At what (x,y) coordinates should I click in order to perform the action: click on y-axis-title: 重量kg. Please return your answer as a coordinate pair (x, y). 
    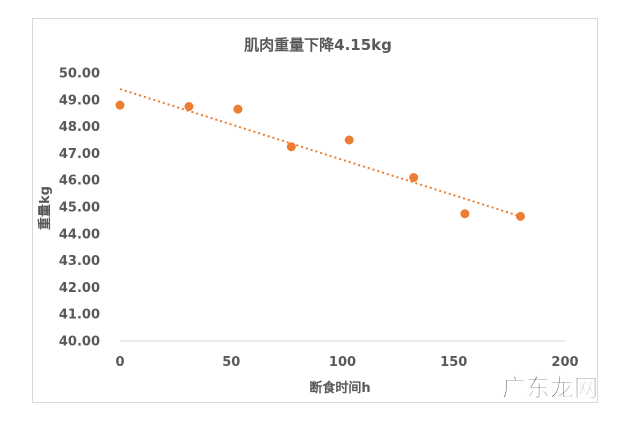
    Looking at the image, I should click on (45, 208).